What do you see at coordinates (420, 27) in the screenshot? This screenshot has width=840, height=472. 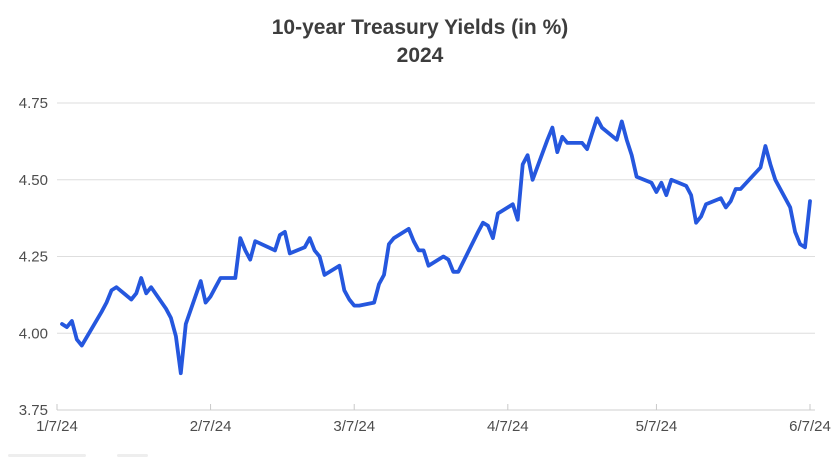 I see `chart-title: 10-year Treasury Yields (in %)` at bounding box center [420, 27].